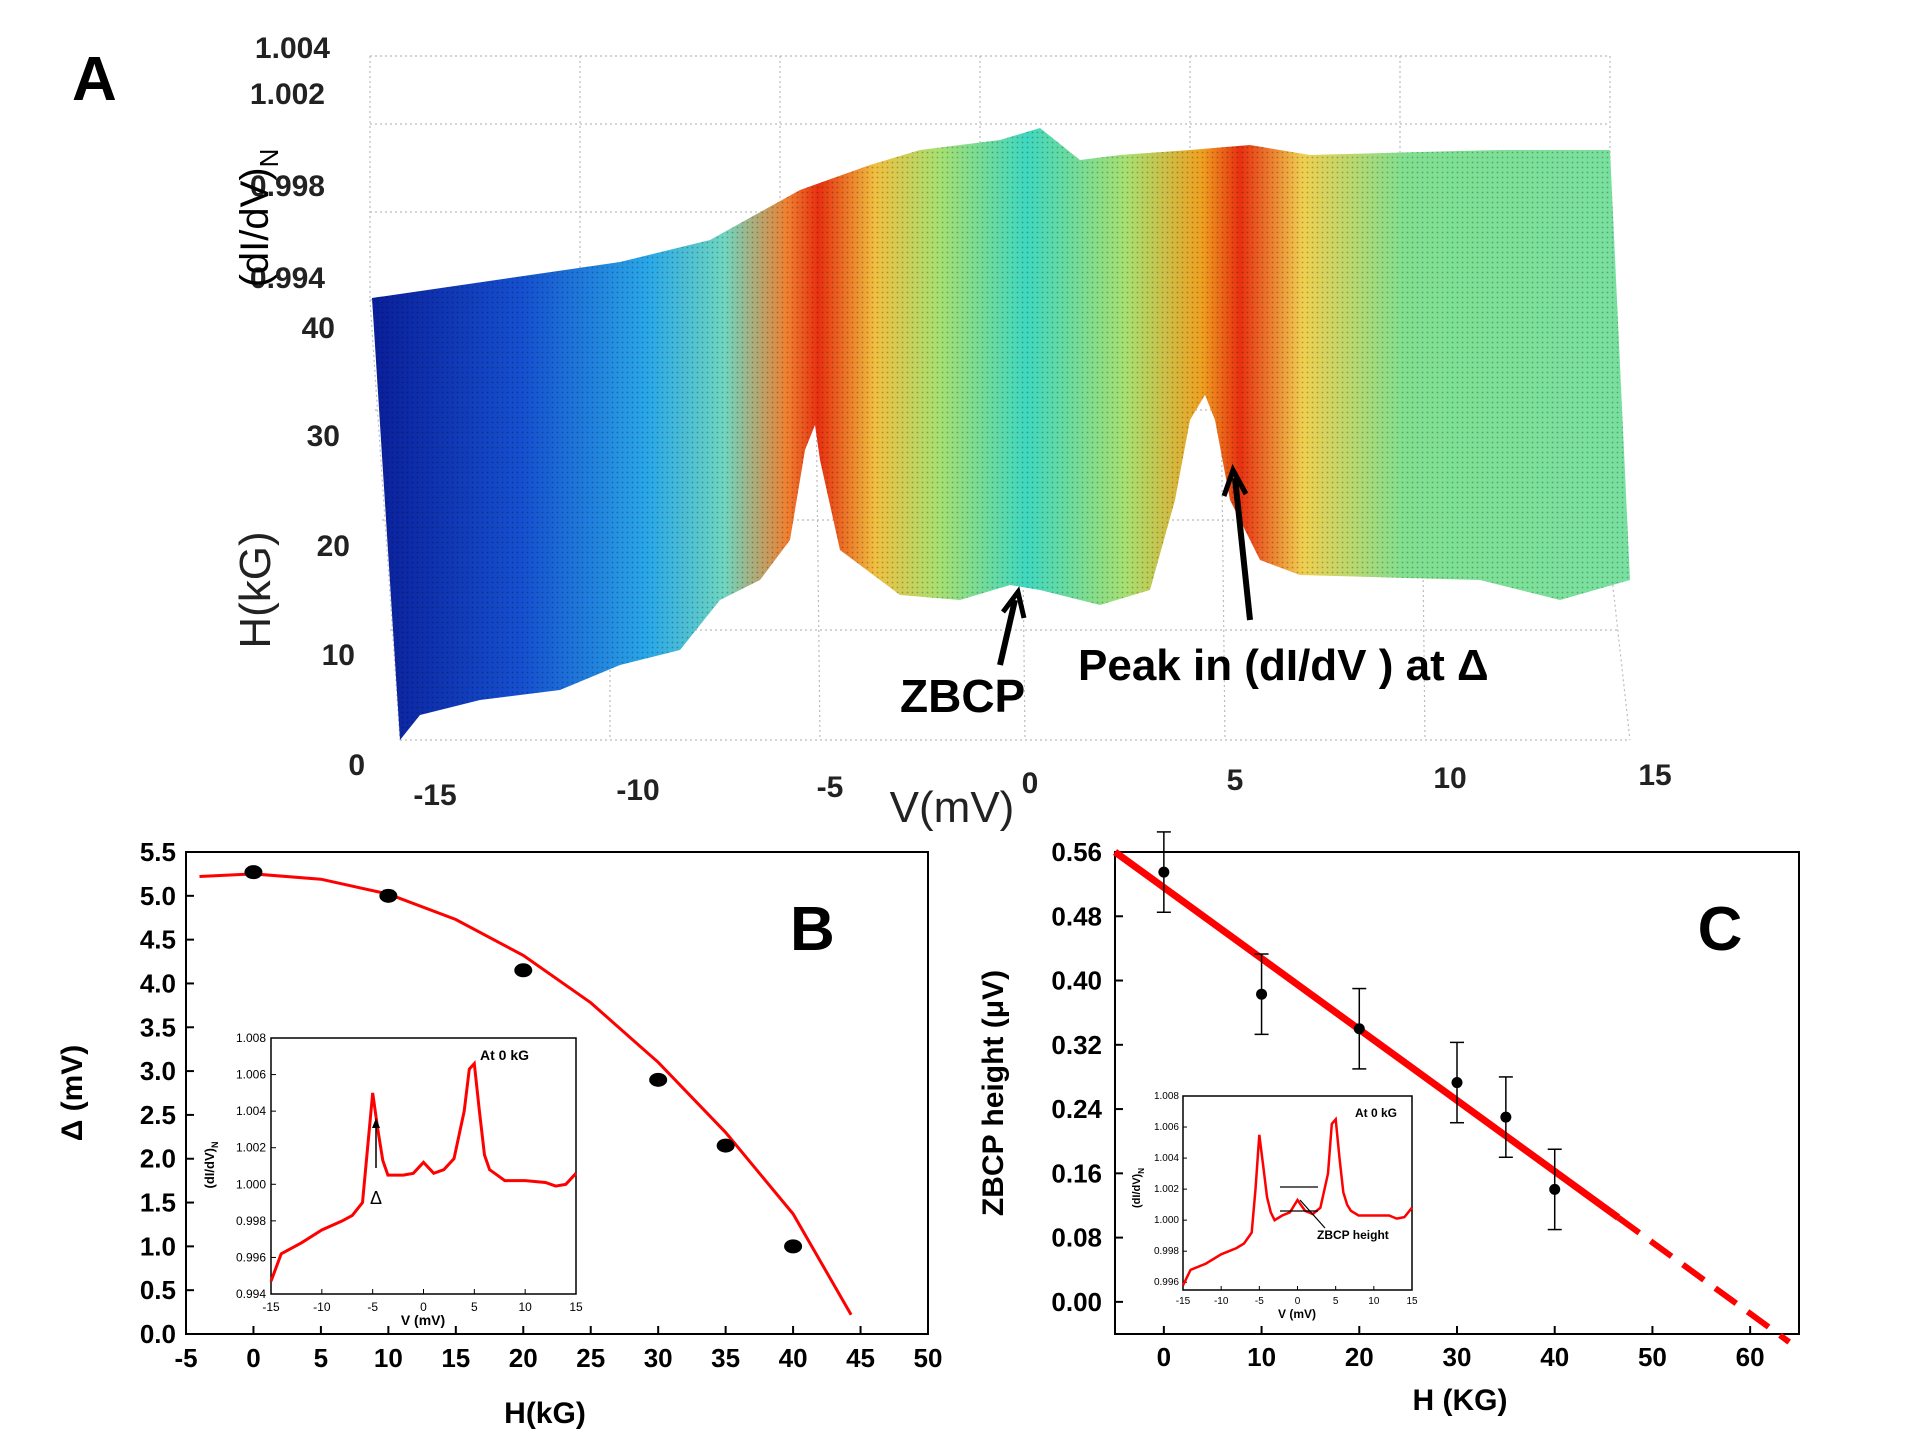 This screenshot has height=1440, width=1920. What do you see at coordinates (1261, 1357) in the screenshot?
I see `c-x-tick-label: 10` at bounding box center [1261, 1357].